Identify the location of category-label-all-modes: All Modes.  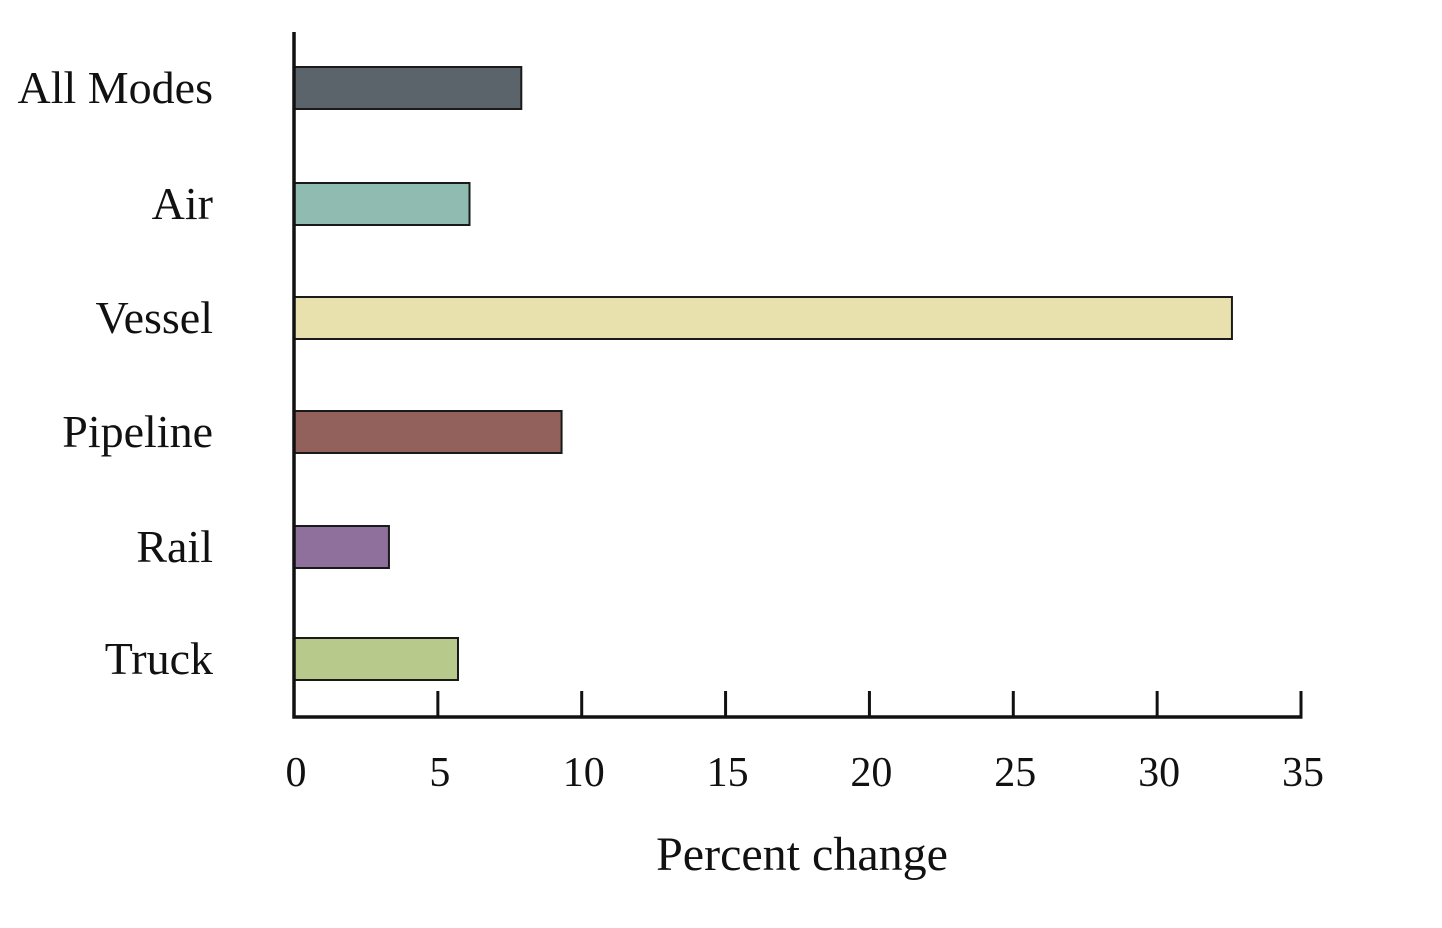
(116, 87).